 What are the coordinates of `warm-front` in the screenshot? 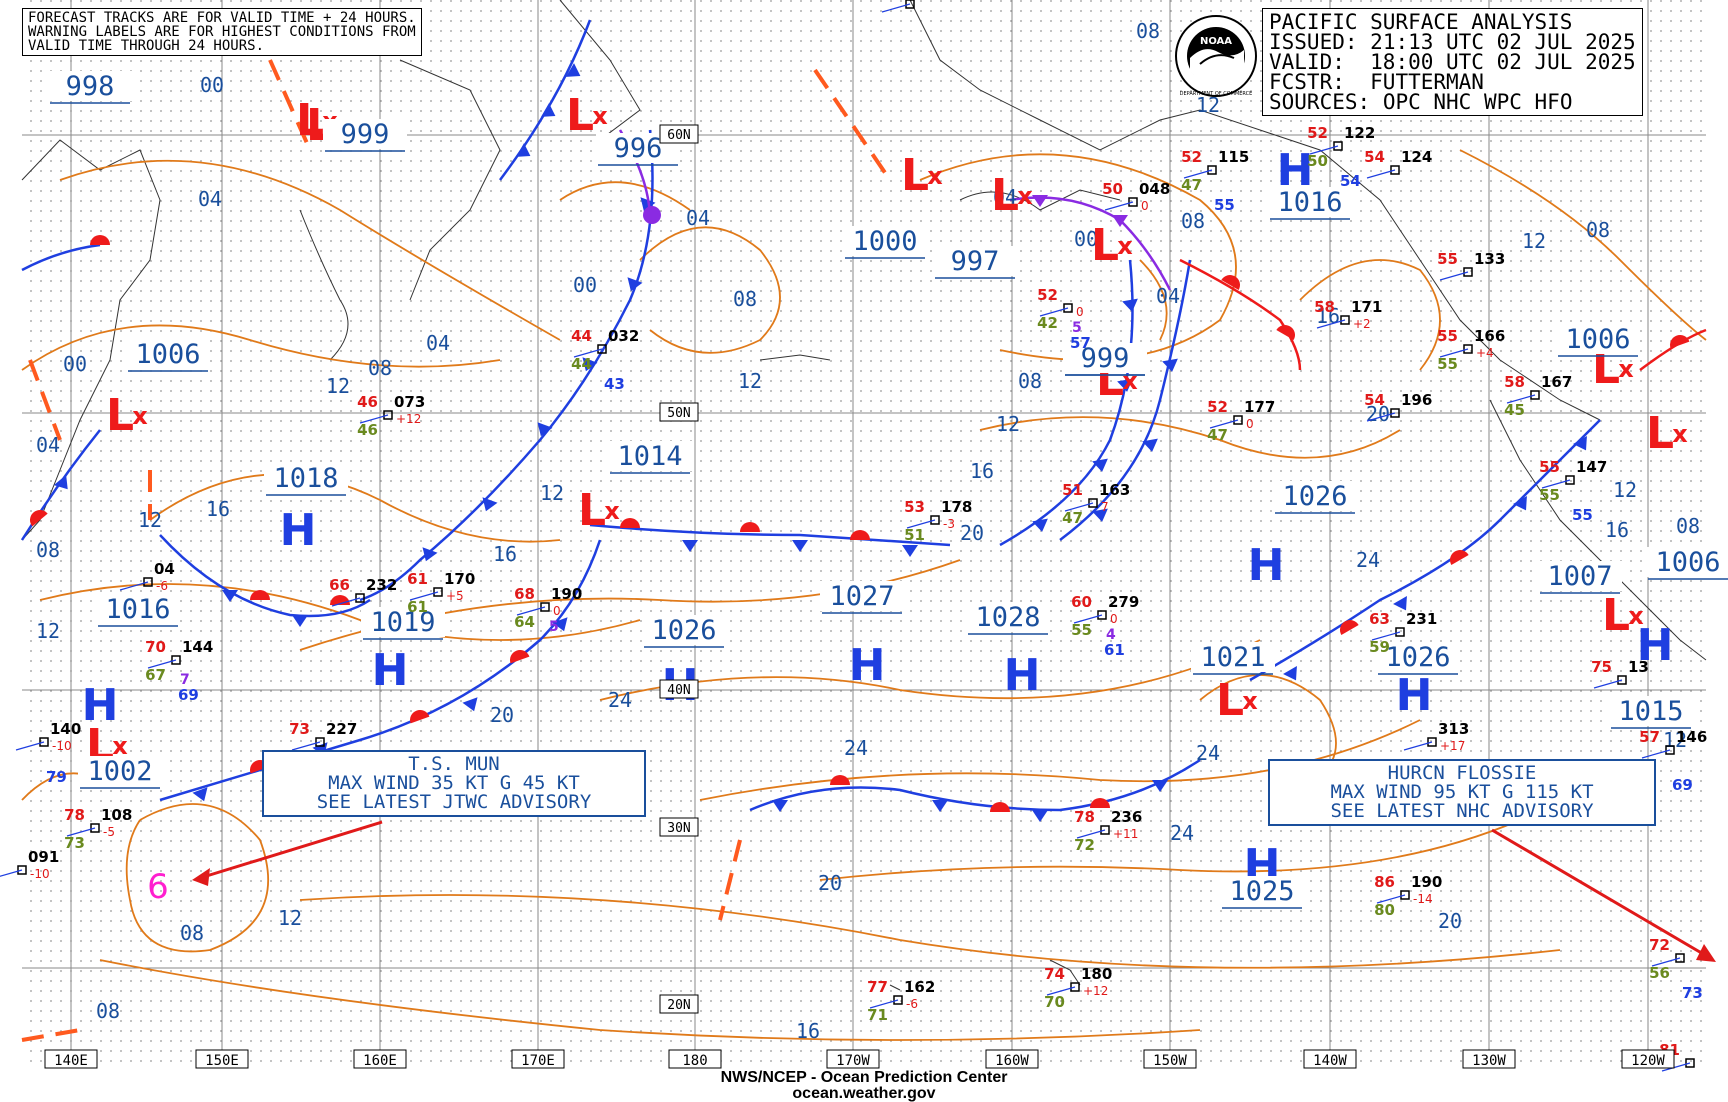 It's located at (1240, 314).